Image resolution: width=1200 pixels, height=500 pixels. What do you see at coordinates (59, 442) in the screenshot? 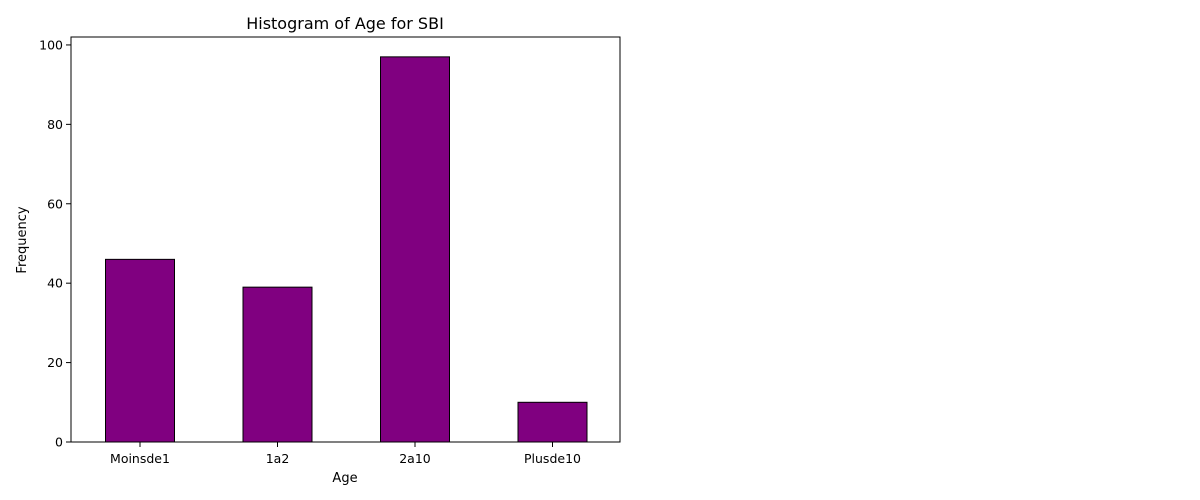
I see `y-tick-label: 0` at bounding box center [59, 442].